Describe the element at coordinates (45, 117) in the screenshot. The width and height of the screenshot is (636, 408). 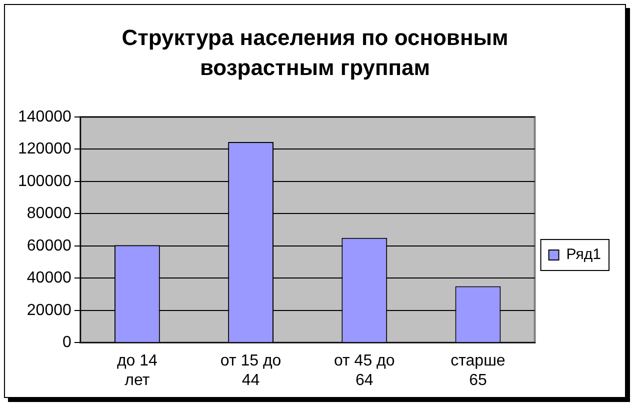
I see `y-tick-label: 140000` at that location.